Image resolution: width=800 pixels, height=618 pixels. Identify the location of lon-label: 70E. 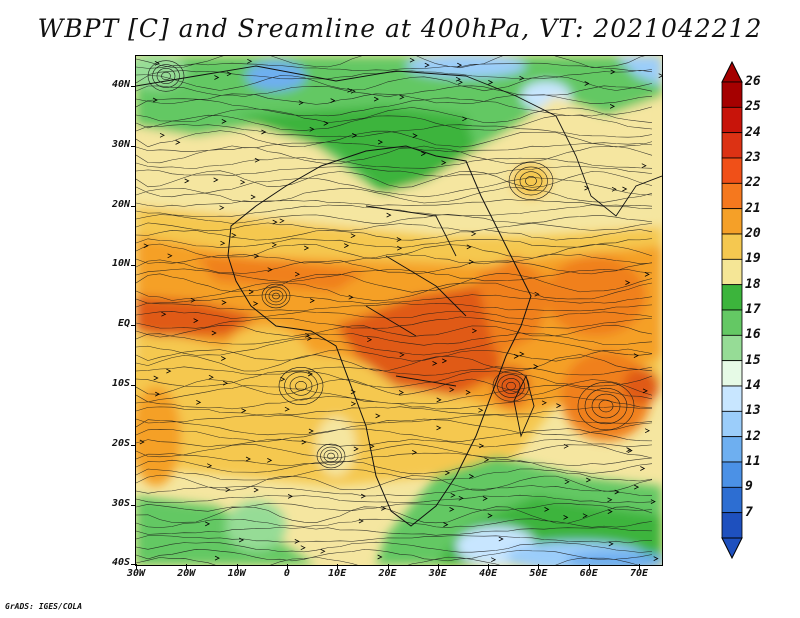
(639, 573).